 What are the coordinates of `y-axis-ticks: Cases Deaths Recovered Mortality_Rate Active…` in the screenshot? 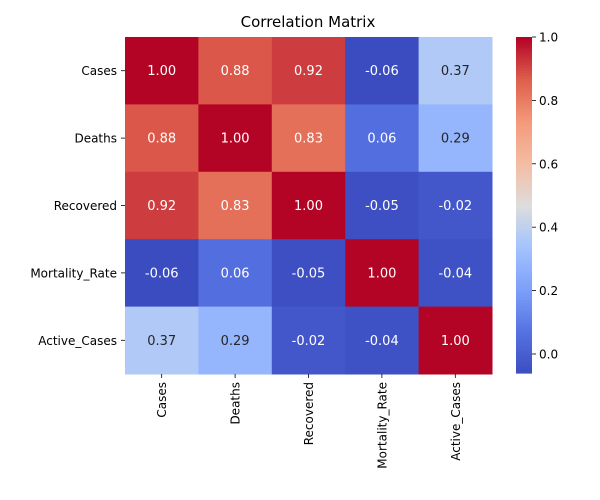 It's located at (77, 206).